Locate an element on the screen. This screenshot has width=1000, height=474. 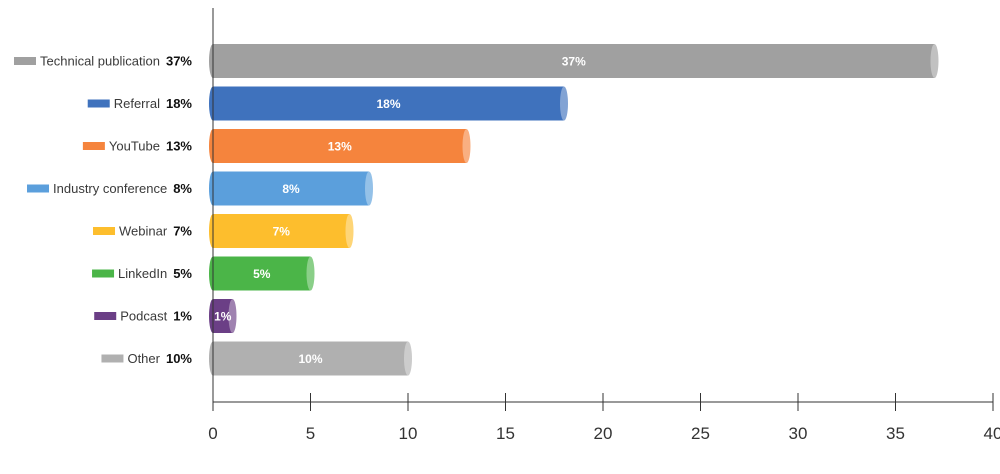
legend-percent: 1% is located at coordinates (182, 316).